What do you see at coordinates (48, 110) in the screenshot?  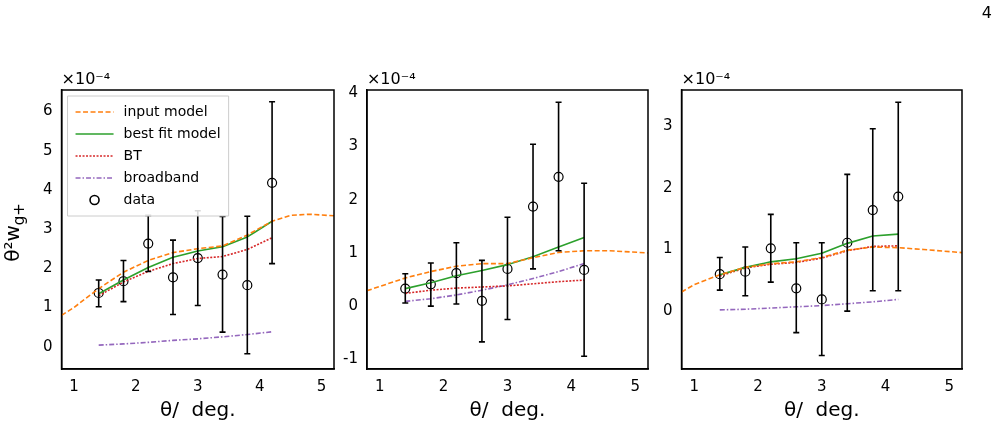 I see `y-tick-label: 6` at bounding box center [48, 110].